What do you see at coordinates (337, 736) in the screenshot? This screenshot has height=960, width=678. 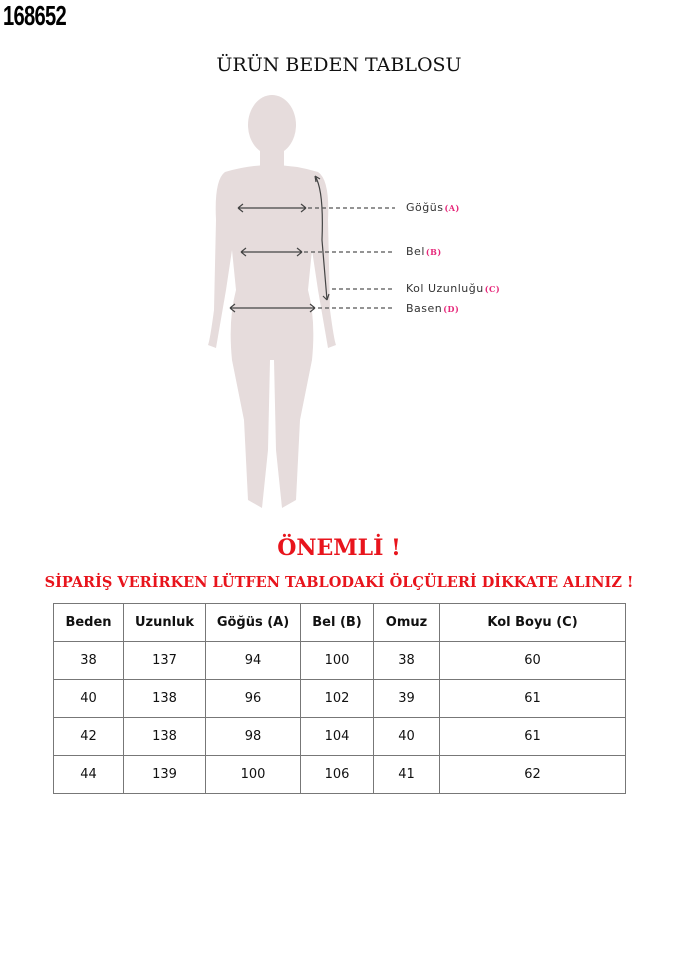 I see `table-cell: 104` at bounding box center [337, 736].